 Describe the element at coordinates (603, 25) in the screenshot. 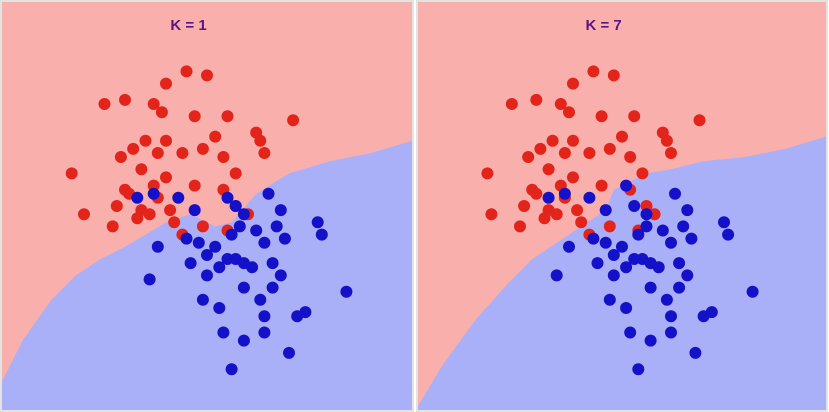

I see `panel-k7-title: K = 7` at that location.